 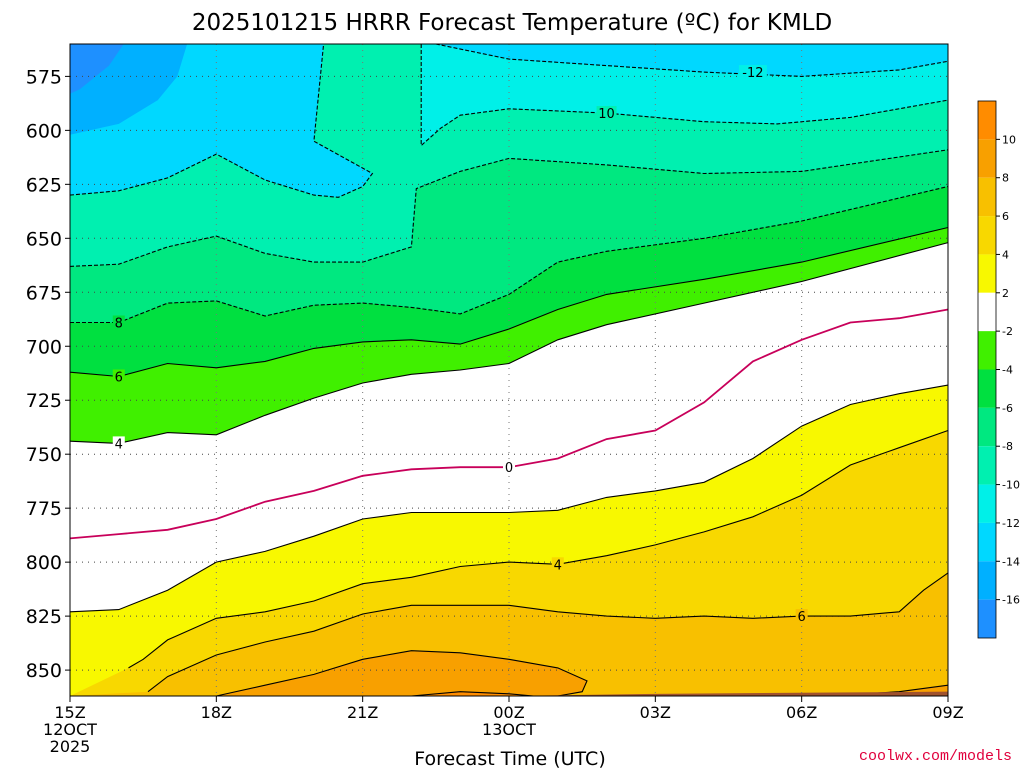 I want to click on colorbar-tick-label: -4, so click(x=1007, y=370).